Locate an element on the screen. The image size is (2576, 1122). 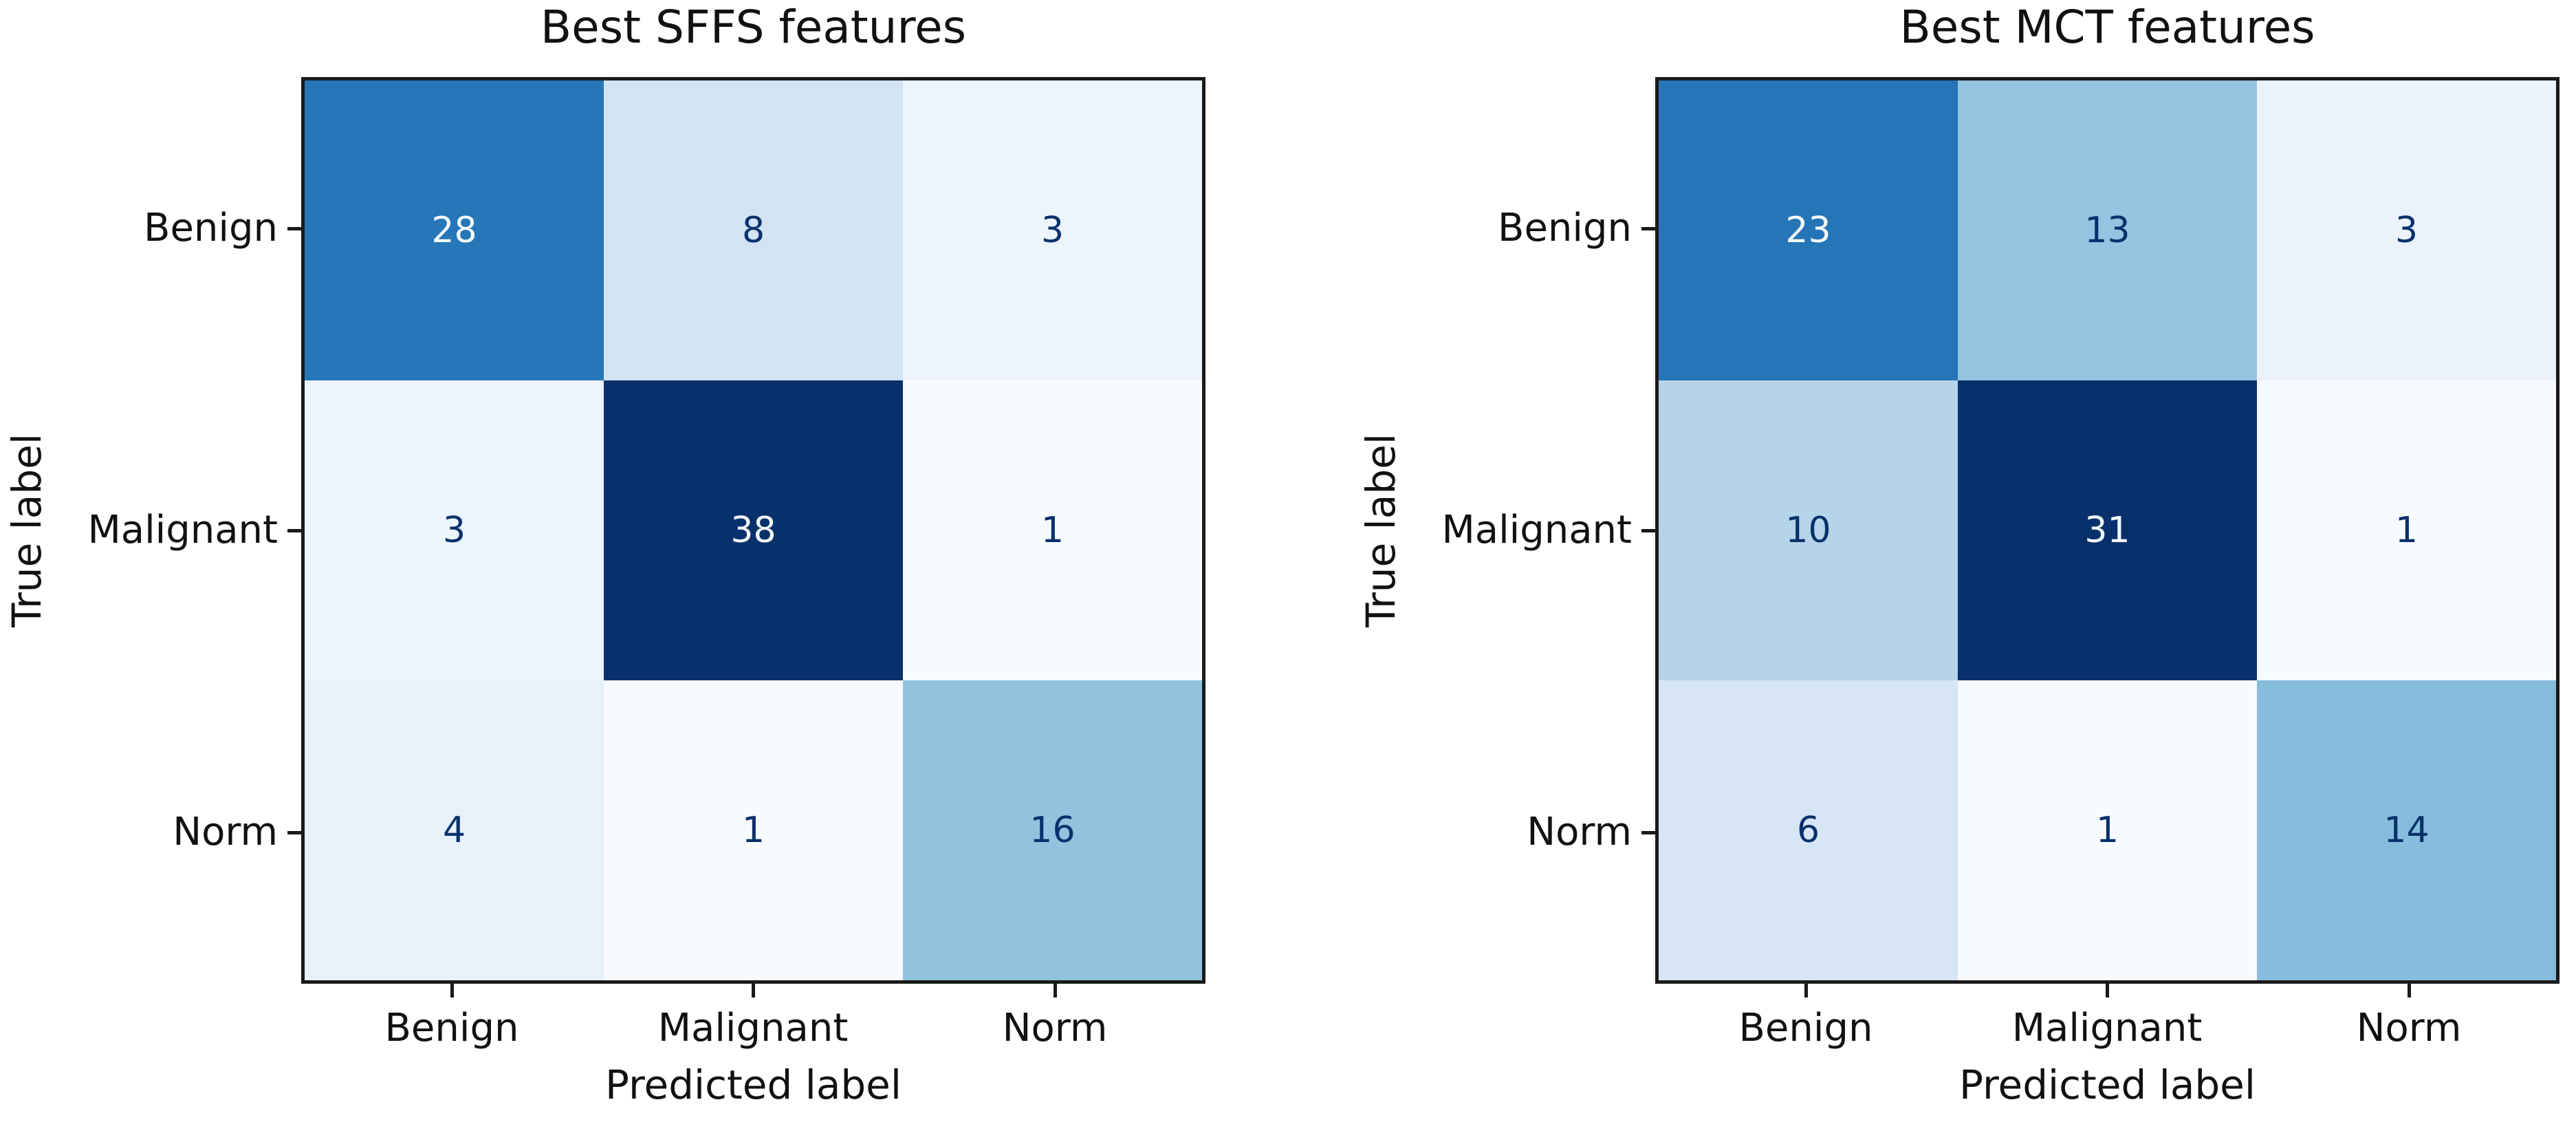
matrix-cell: 38 is located at coordinates (753, 530).